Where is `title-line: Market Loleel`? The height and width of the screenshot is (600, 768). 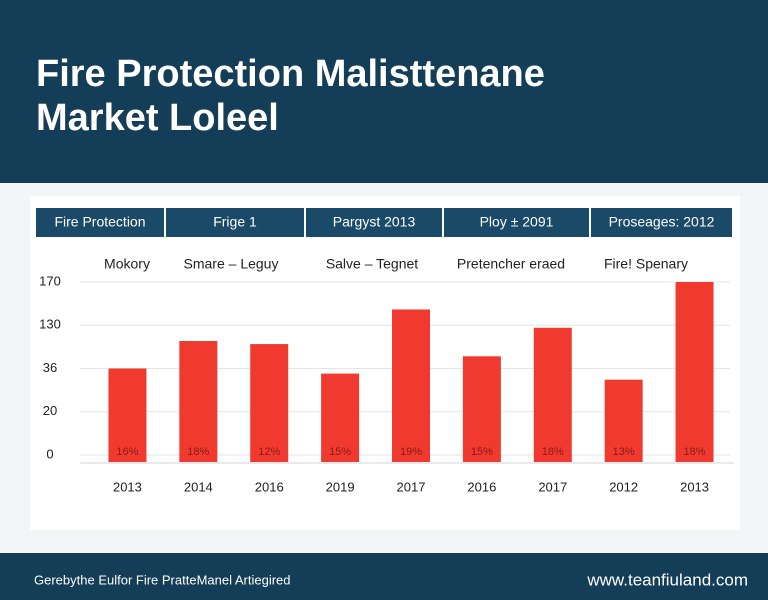
title-line: Market Loleel is located at coordinates (157, 118).